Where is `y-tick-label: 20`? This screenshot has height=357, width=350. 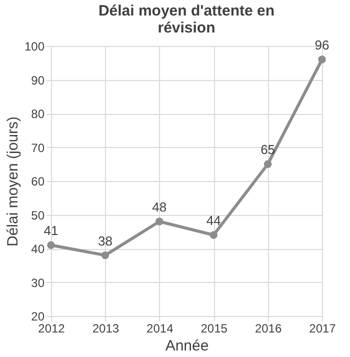 y-tick-label: 20 is located at coordinates (38, 317).